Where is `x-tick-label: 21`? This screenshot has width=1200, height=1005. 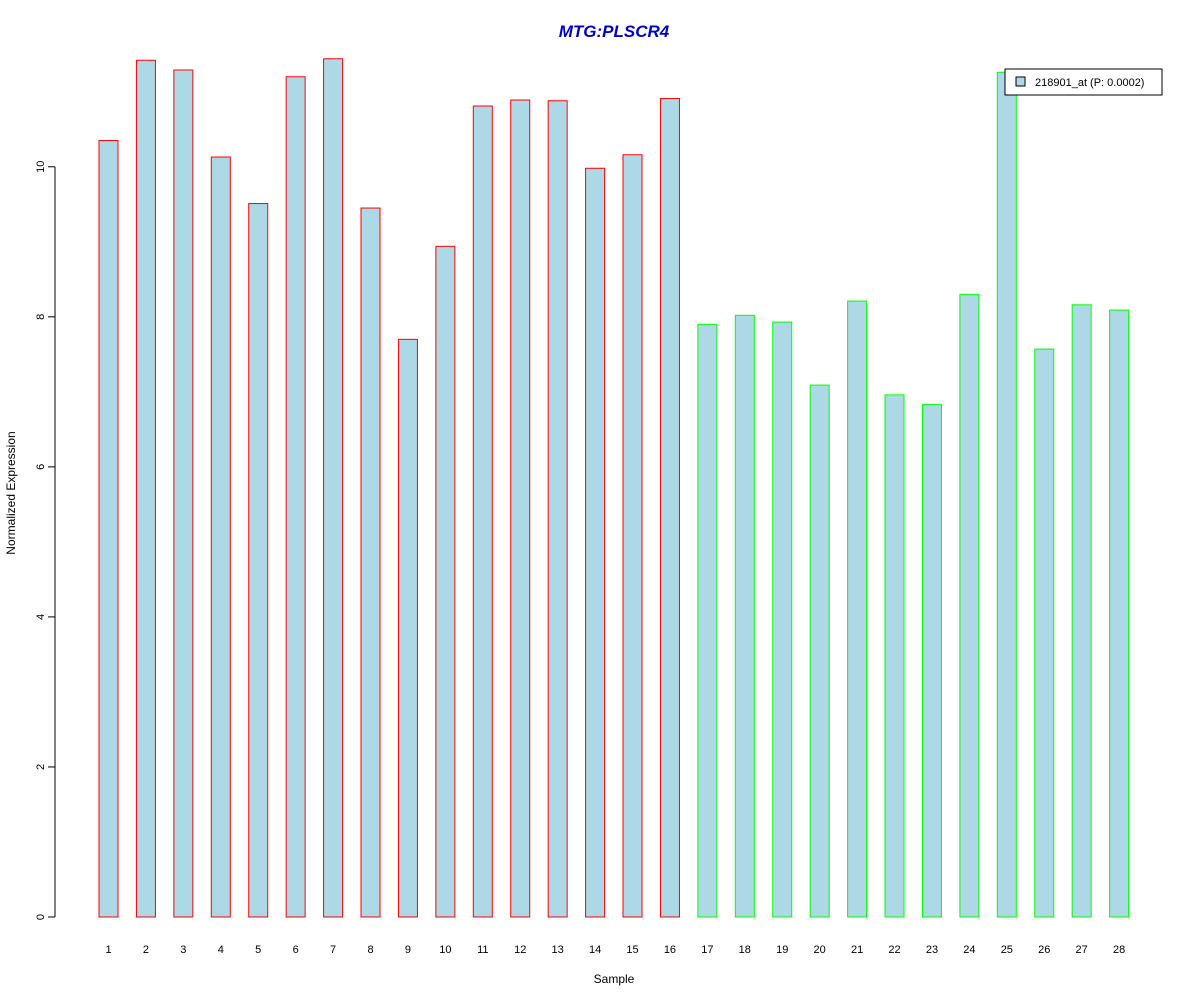
x-tick-label: 21 is located at coordinates (857, 950).